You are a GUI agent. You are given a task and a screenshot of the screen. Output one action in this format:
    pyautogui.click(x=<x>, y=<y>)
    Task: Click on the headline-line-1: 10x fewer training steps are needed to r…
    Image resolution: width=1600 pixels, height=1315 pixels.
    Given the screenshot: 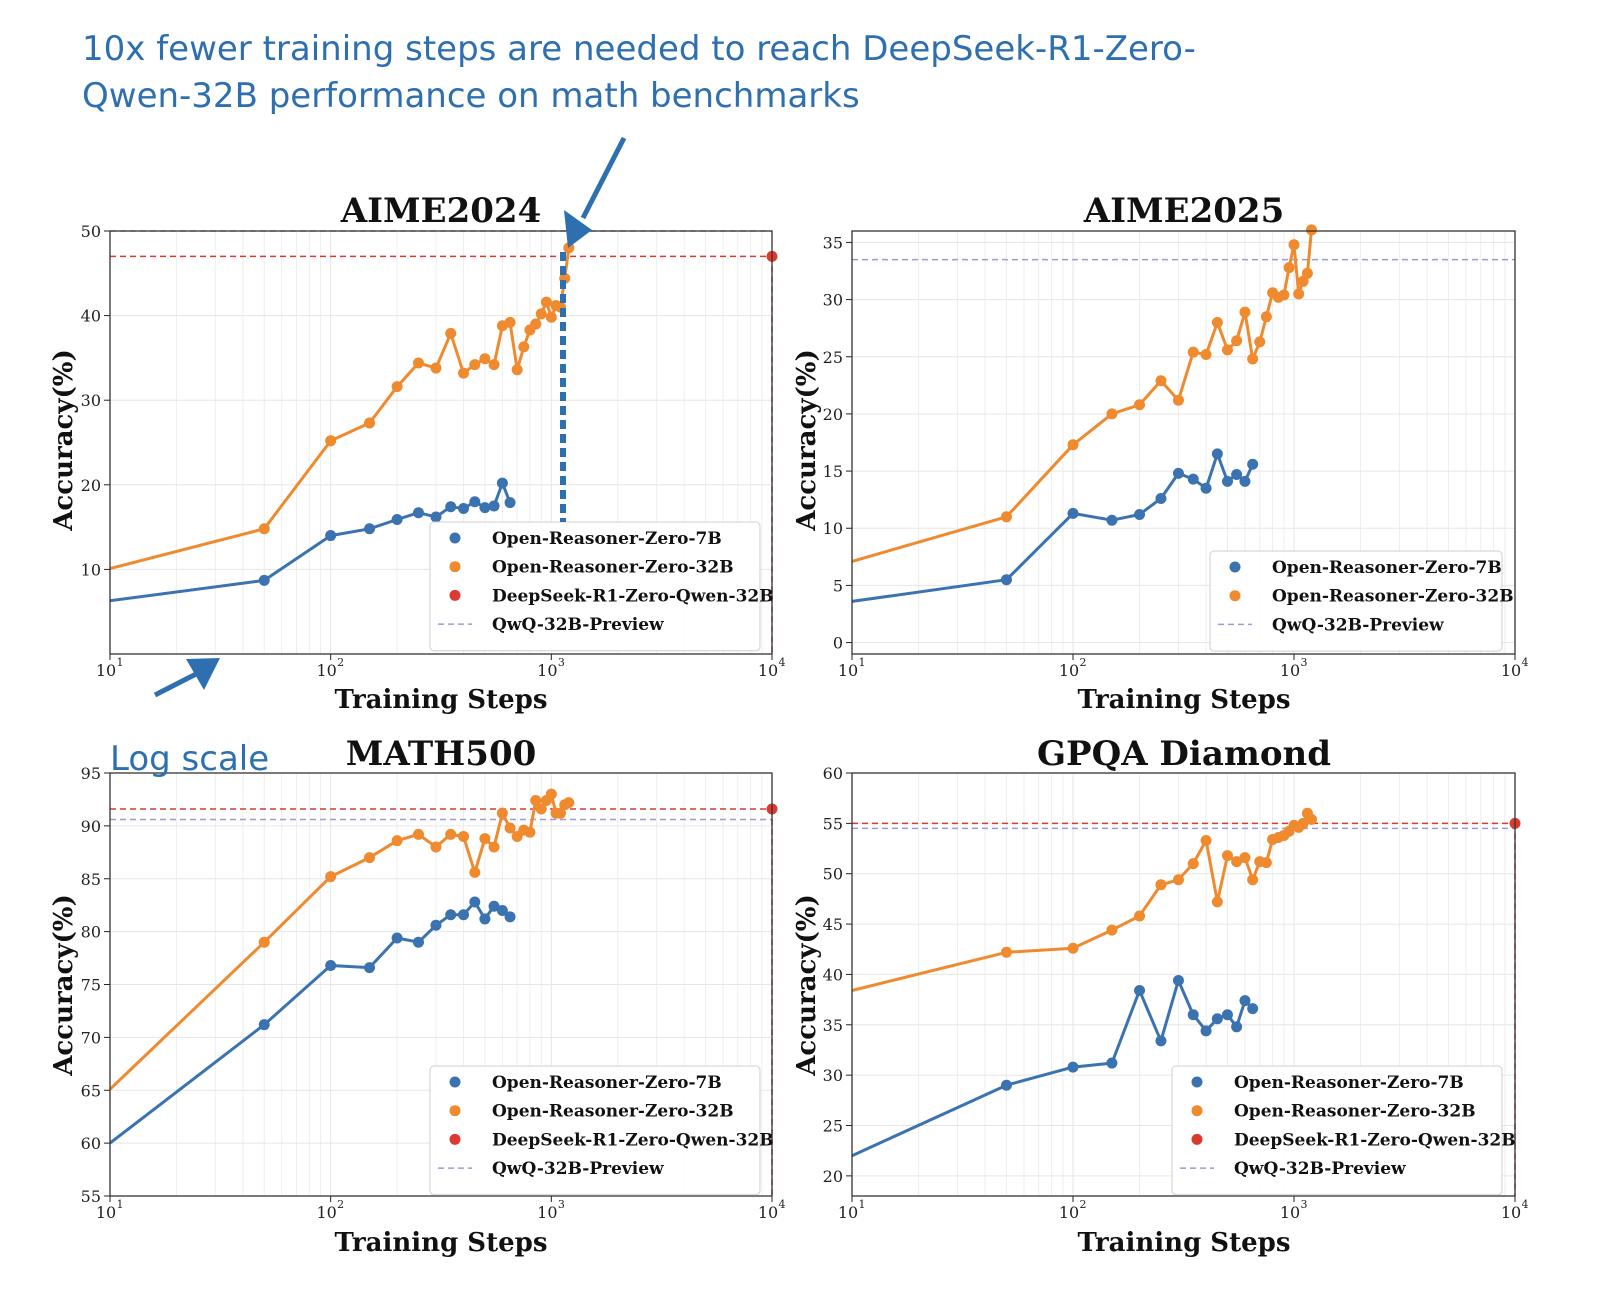 What is the action you would take?
    pyautogui.click(x=639, y=49)
    